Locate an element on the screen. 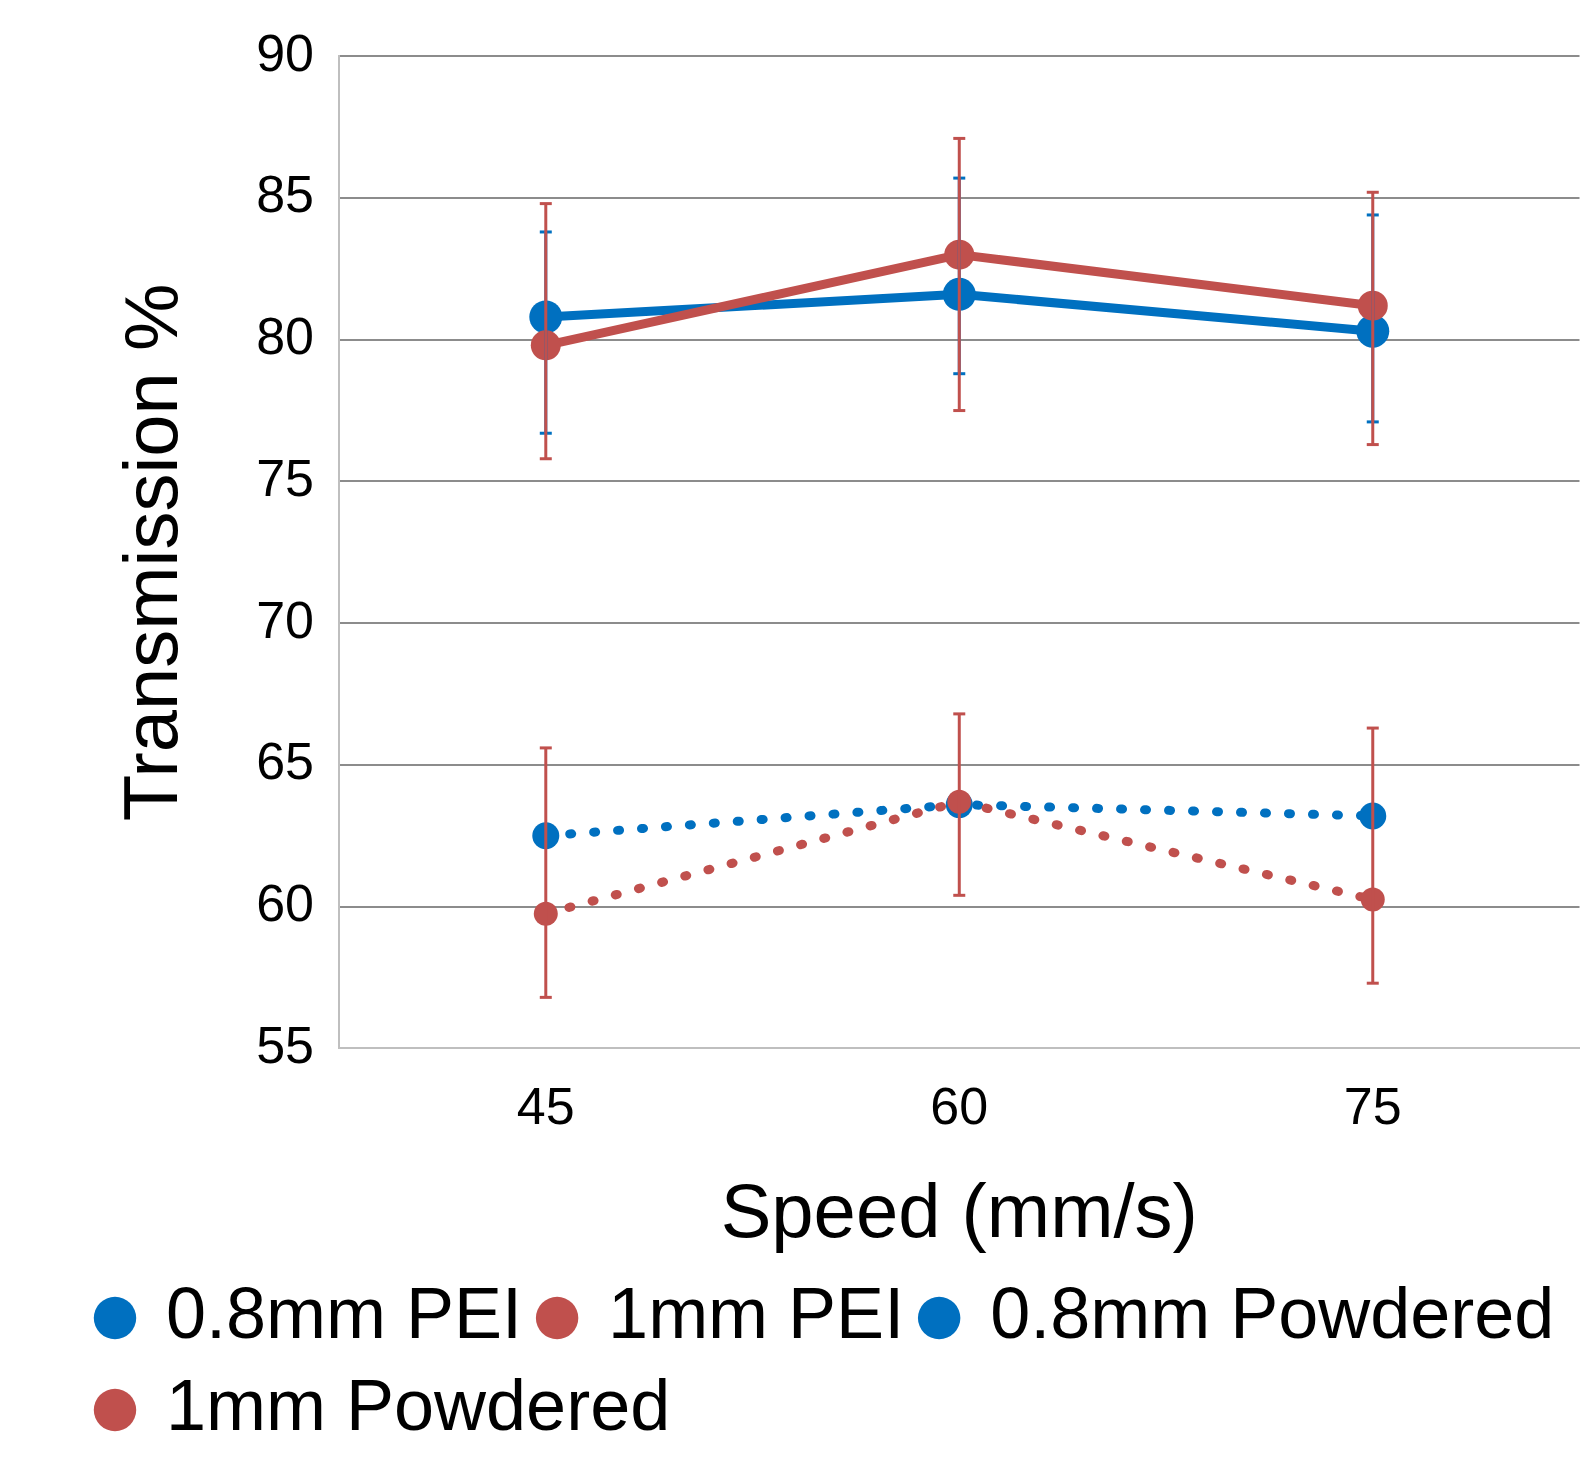 This screenshot has width=1596, height=1466. y-tick-label: 65 is located at coordinates (285, 761).